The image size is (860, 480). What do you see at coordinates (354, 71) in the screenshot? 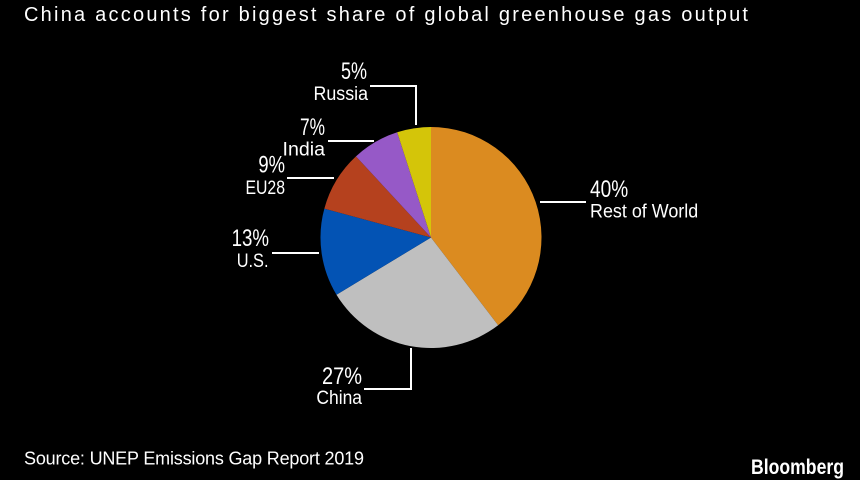
I see `svg-text: 5%` at bounding box center [354, 71].